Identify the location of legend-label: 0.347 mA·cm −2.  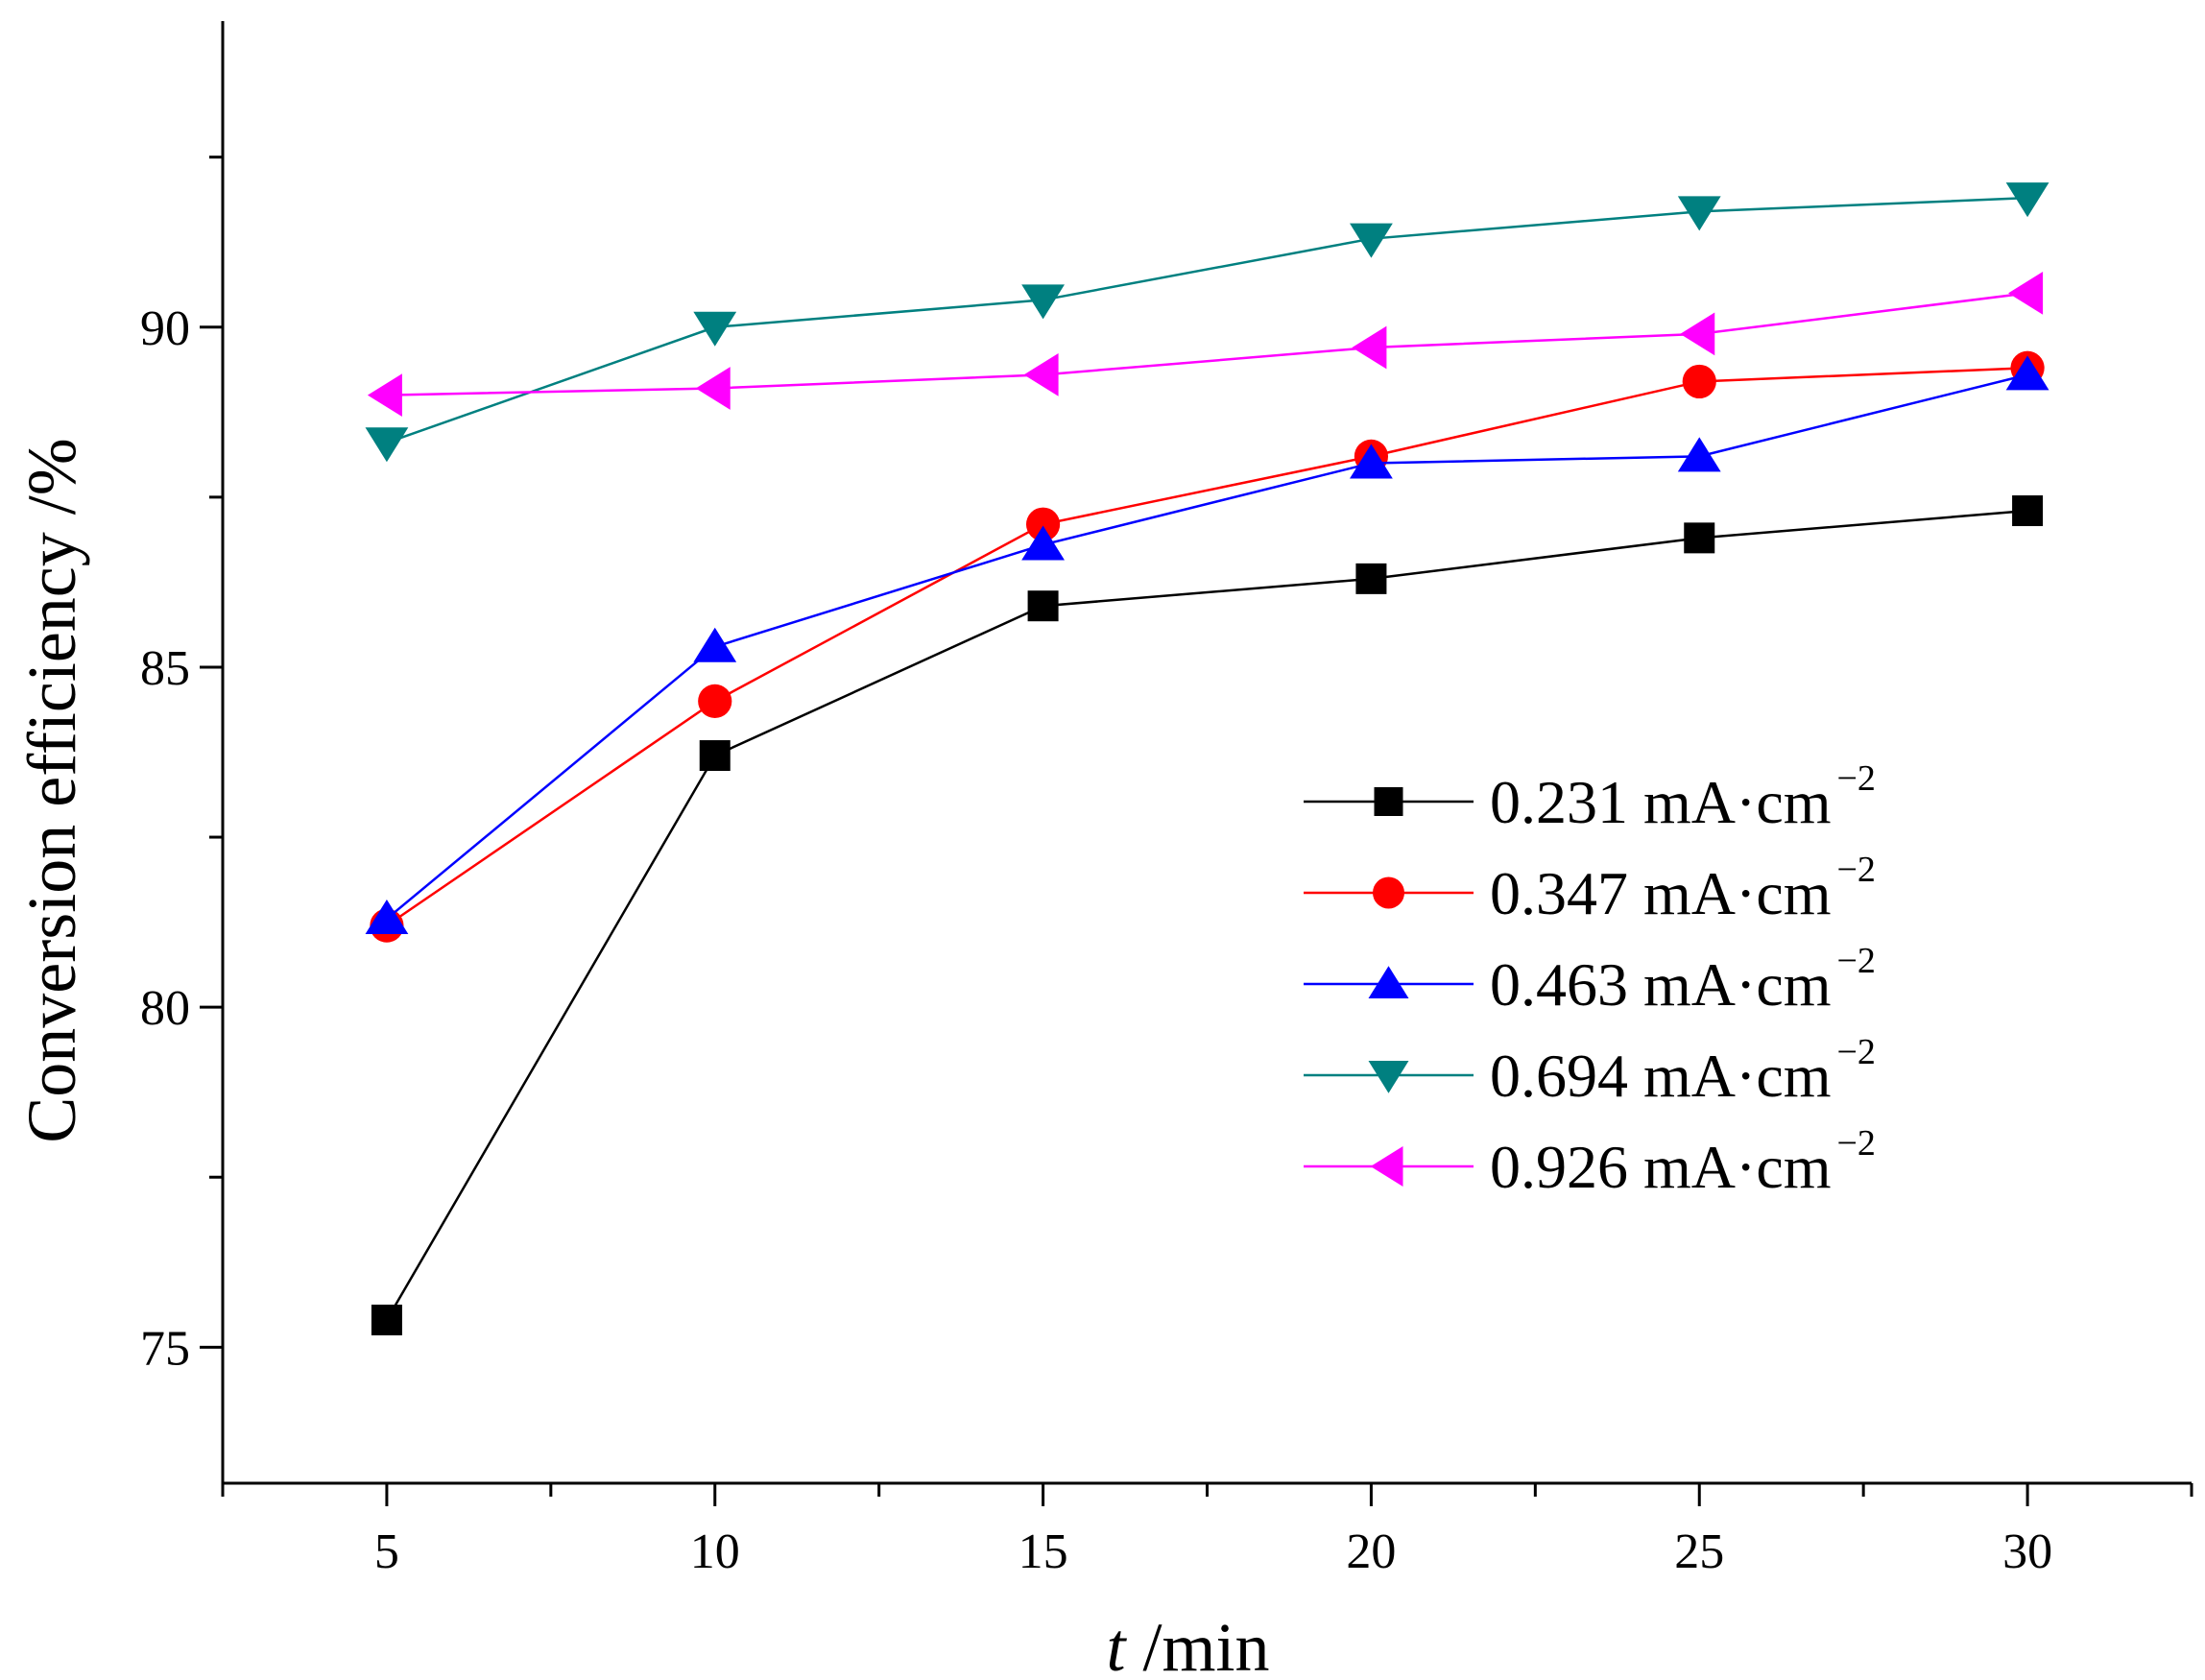
(1683, 888).